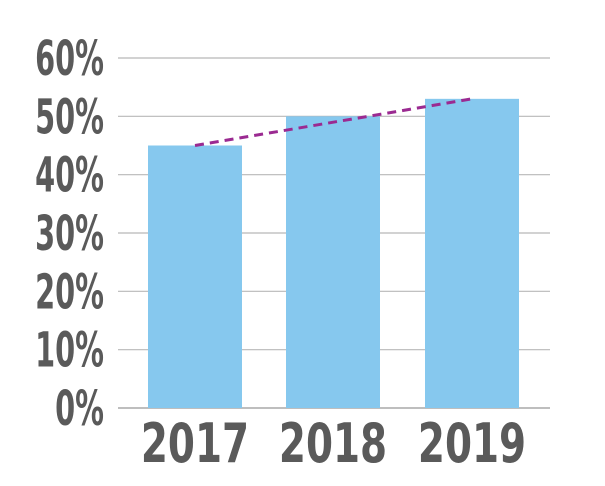  What do you see at coordinates (472, 253) in the screenshot?
I see `bar-2019` at bounding box center [472, 253].